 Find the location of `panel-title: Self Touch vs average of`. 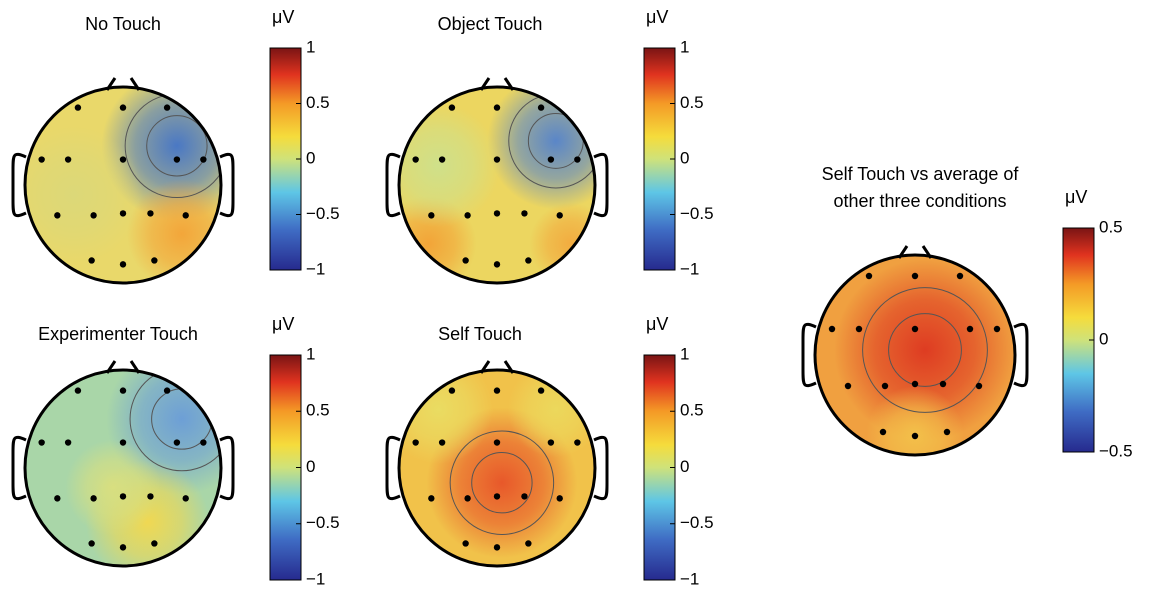

panel-title: Self Touch vs average of is located at coordinates (921, 174).